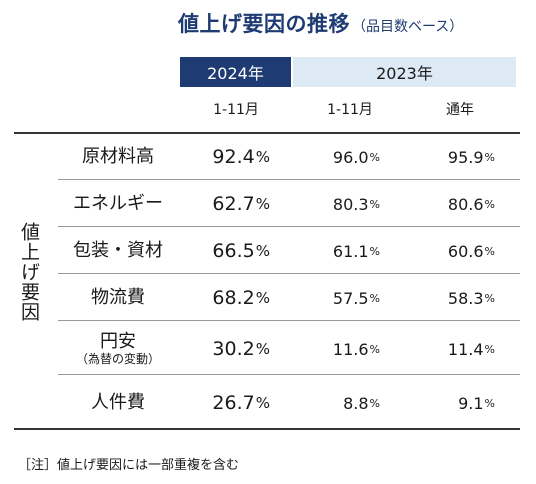  I want to click on value-number: 60.6, so click(465, 251).